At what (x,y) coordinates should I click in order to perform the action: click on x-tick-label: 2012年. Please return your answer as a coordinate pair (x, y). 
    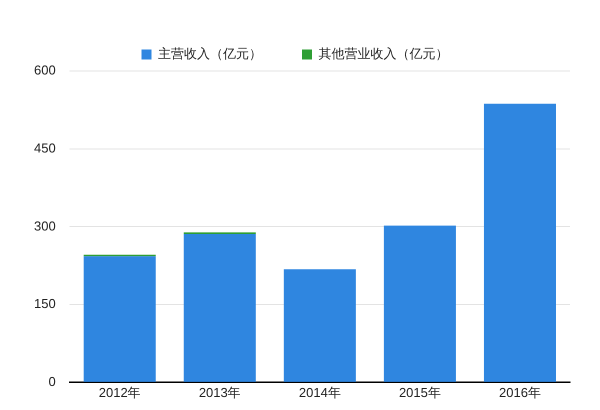
    Looking at the image, I should click on (119, 392).